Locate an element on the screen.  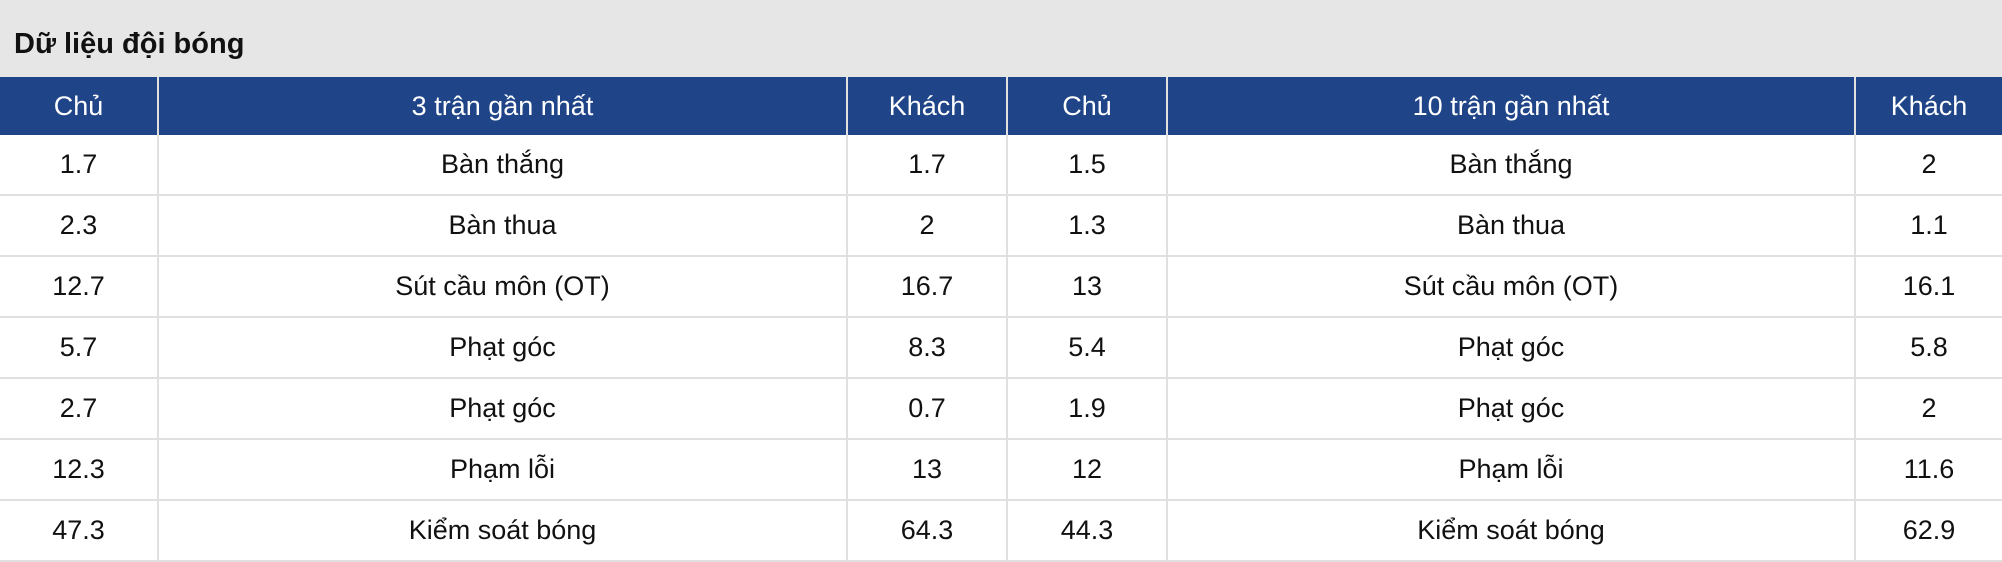
stat-value: 1.1 is located at coordinates (1928, 226).